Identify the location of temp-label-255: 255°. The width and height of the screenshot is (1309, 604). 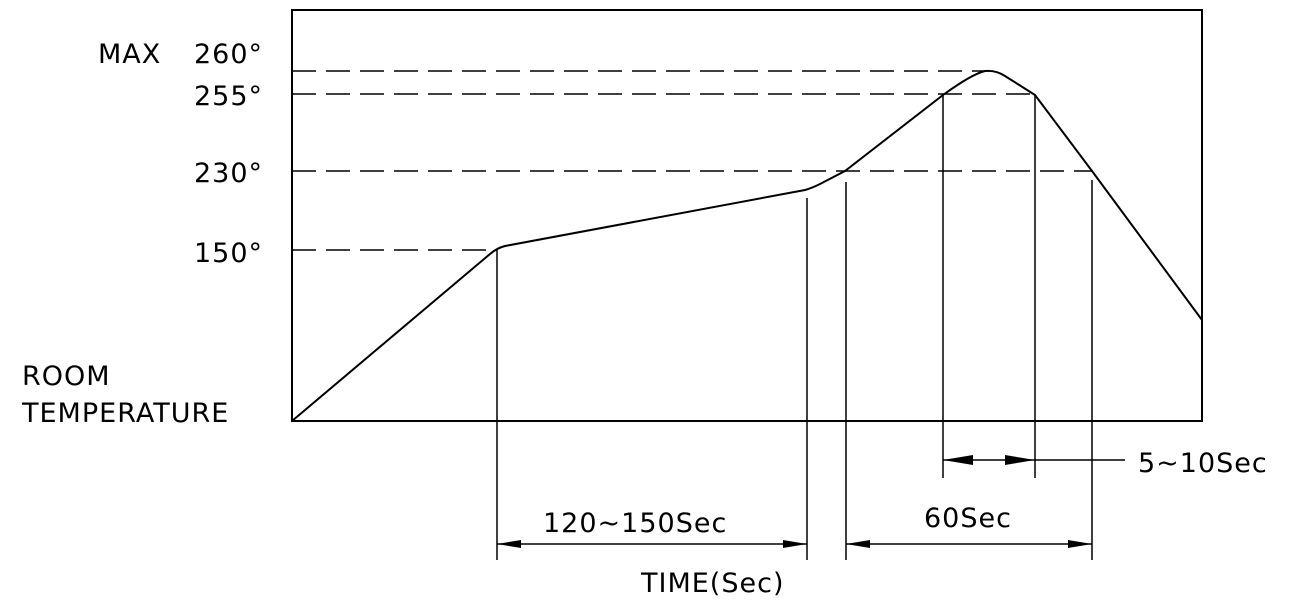
(228, 96).